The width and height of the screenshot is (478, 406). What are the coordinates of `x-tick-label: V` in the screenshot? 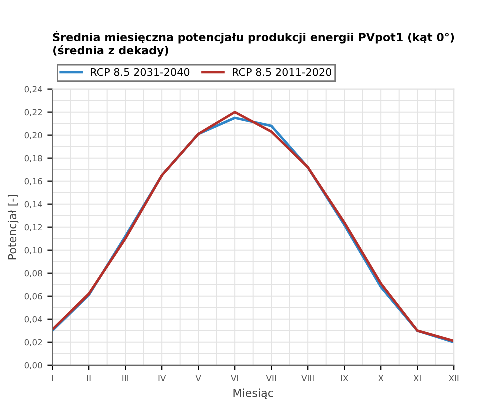 It's located at (199, 378).